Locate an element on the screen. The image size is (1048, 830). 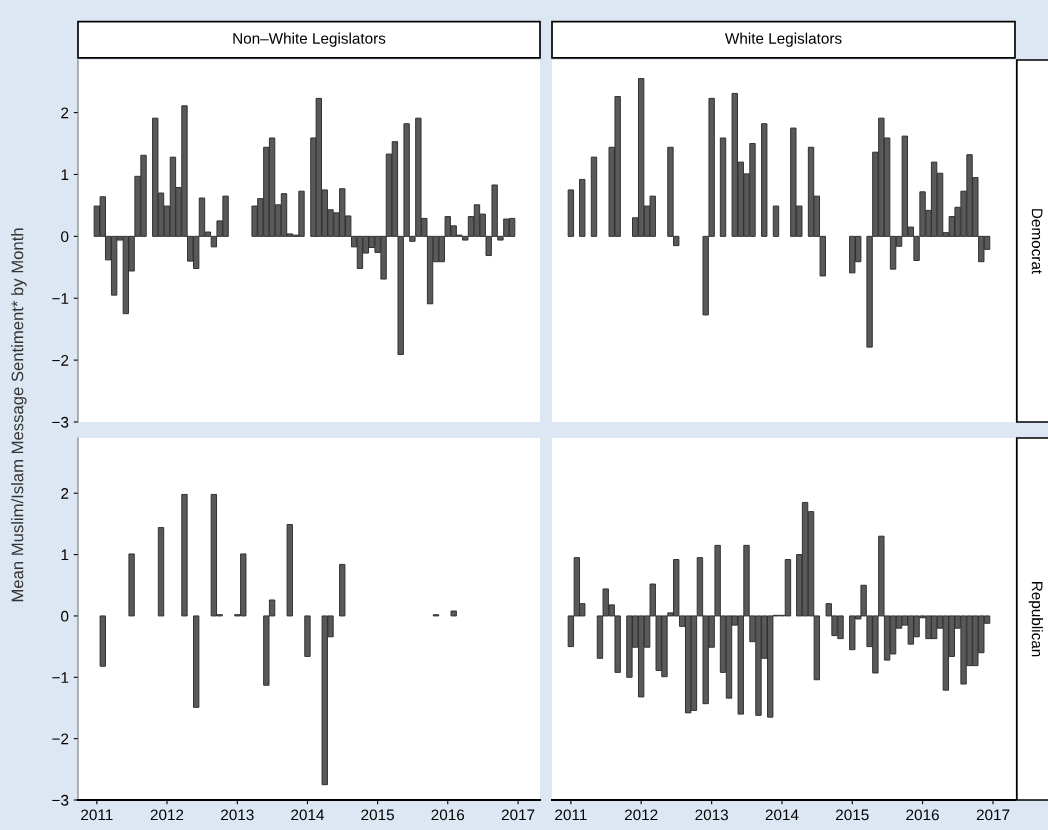
chart-title: White Legislators is located at coordinates (783, 39).